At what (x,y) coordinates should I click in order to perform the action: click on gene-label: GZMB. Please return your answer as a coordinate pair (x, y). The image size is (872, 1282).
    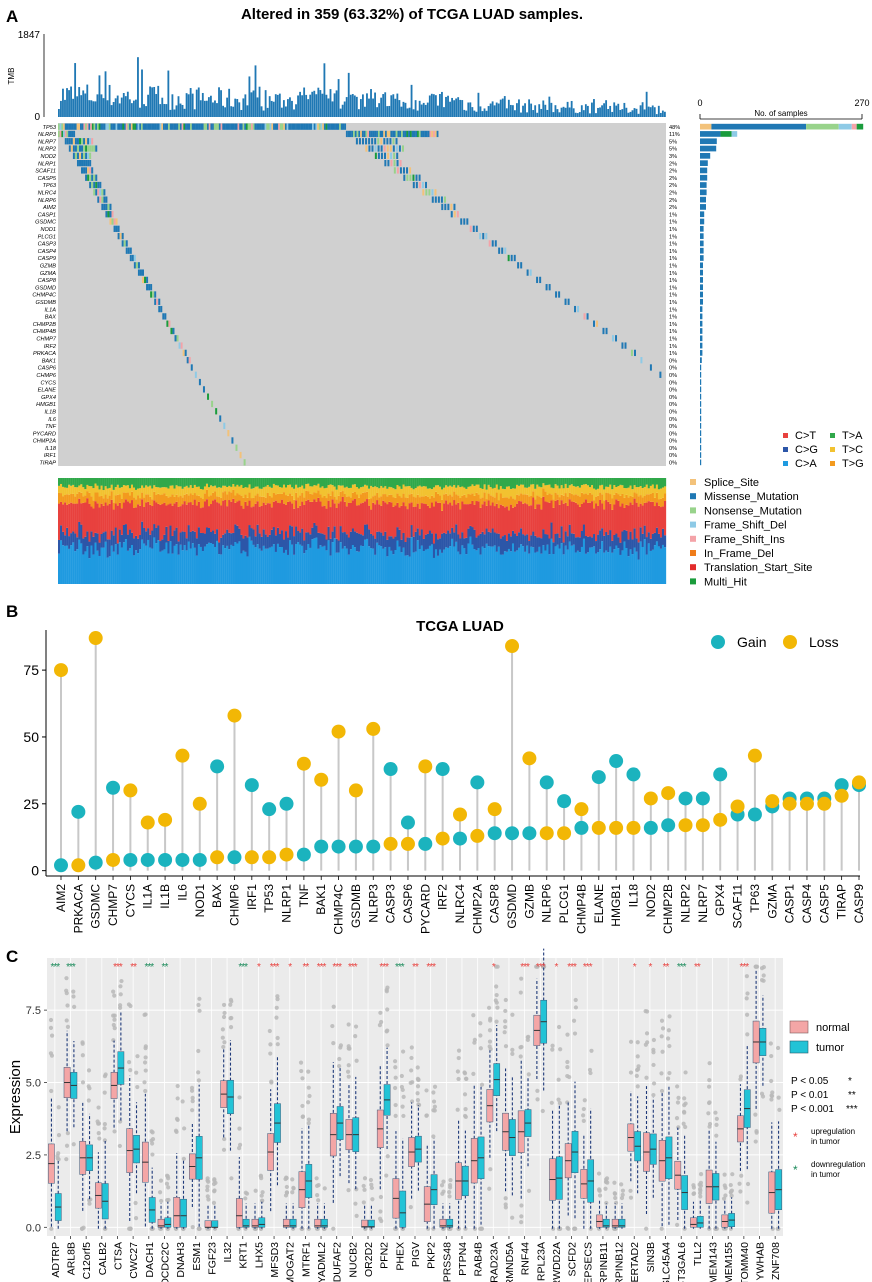
    Looking at the image, I should click on (48, 266).